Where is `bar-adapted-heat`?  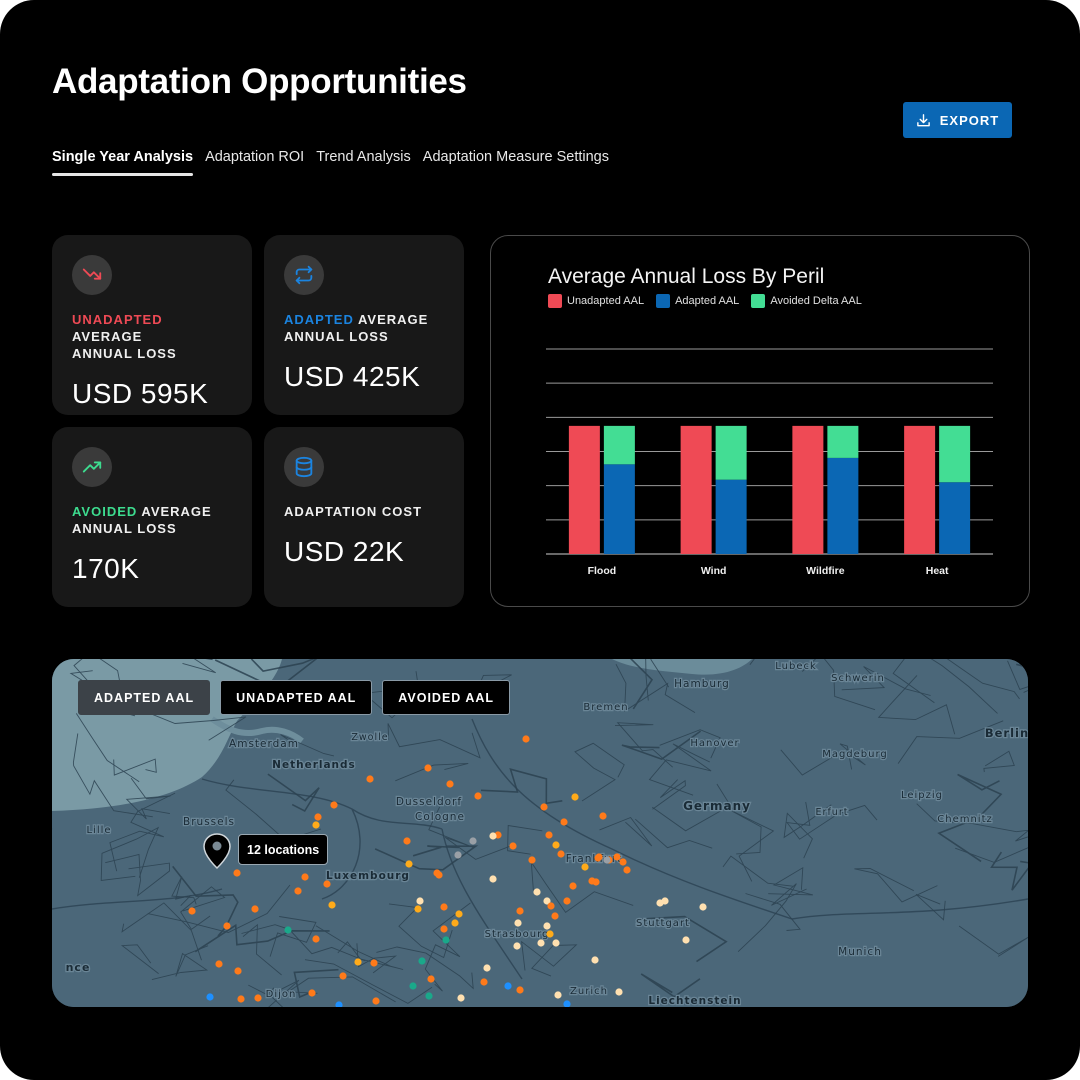
bar-adapted-heat is located at coordinates (955, 518).